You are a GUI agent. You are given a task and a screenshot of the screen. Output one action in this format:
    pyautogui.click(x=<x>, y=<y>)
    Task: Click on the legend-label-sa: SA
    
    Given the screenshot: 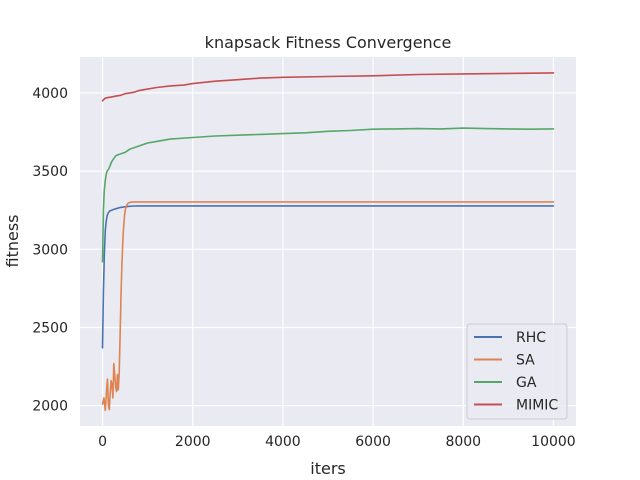 What is the action you would take?
    pyautogui.click(x=525, y=361)
    